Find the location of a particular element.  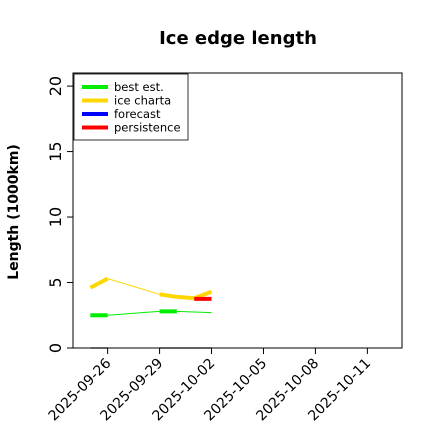

plot-area is located at coordinates (151, 312).